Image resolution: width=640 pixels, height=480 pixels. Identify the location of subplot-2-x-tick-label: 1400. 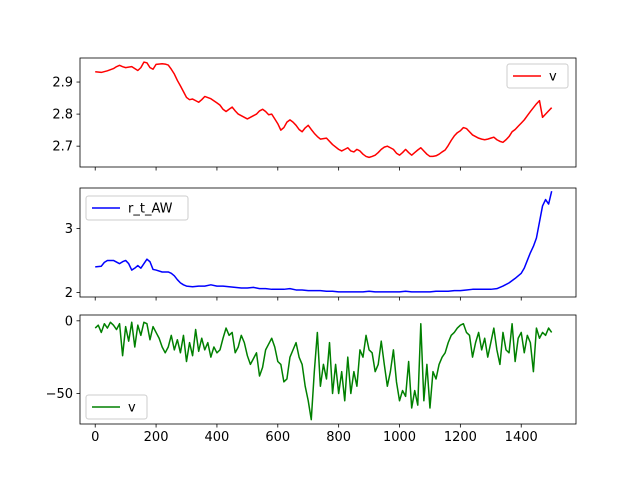
(521, 437).